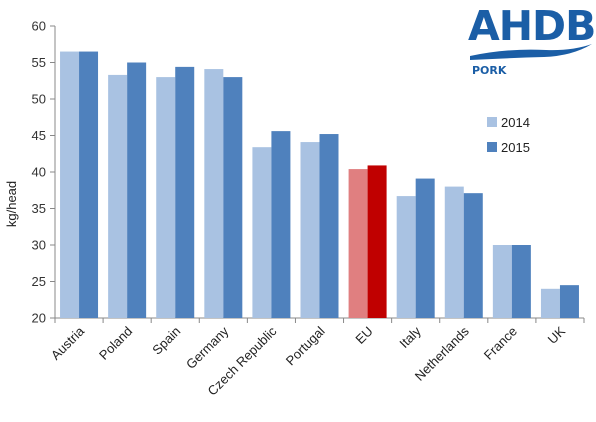  What do you see at coordinates (39, 26) in the screenshot?
I see `y-tick-label: 60` at bounding box center [39, 26].